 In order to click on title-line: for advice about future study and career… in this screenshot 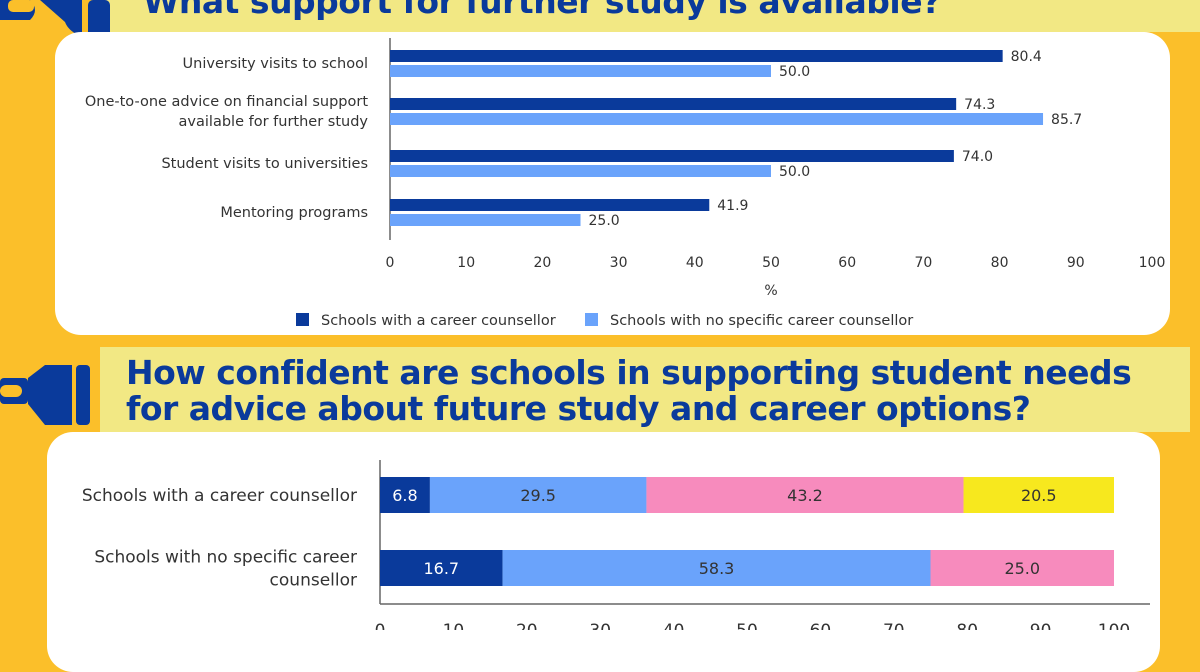, I will do `click(578, 408)`.